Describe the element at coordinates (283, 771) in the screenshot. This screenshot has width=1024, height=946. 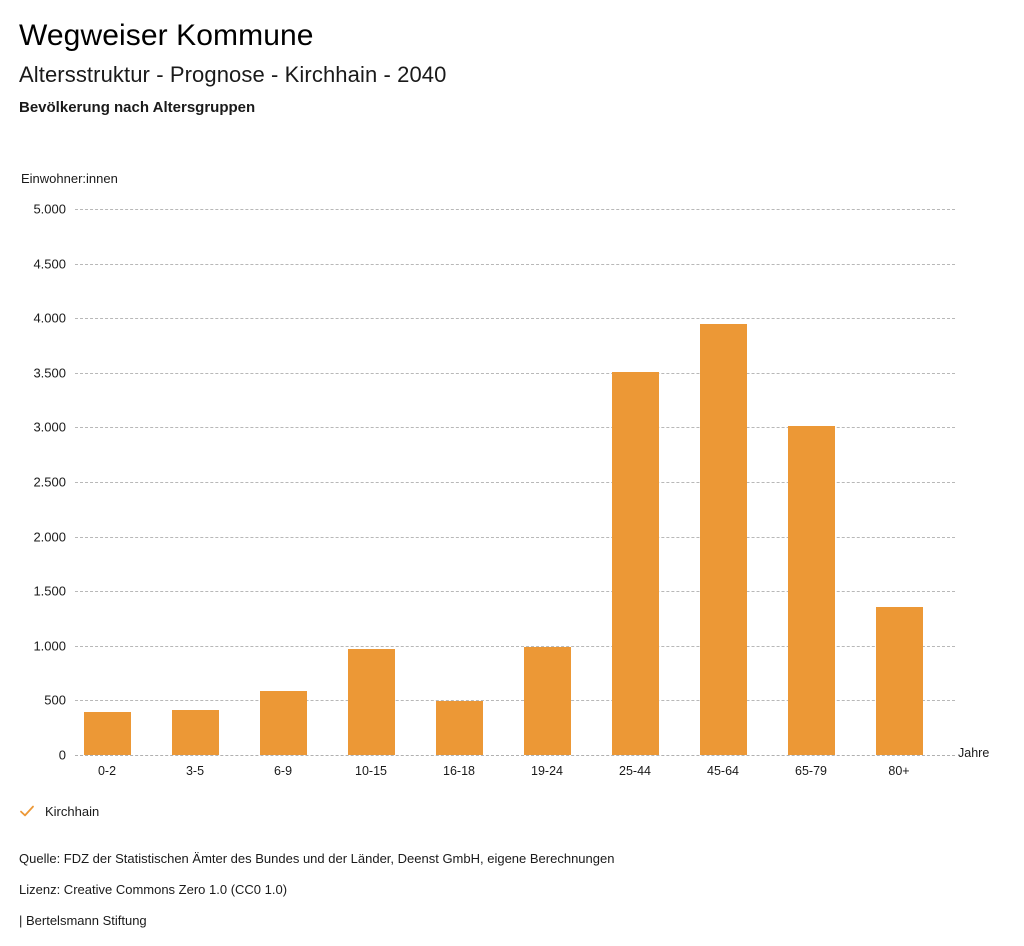
I see `x-axis-tick-label: 6-9` at that location.